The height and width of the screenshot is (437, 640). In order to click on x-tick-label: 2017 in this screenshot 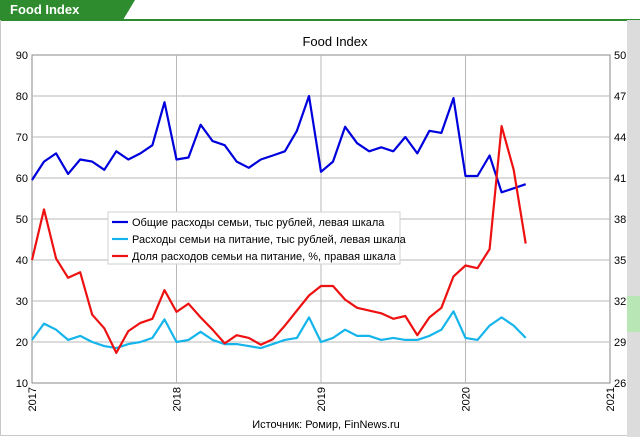, I will do `click(33, 399)`.